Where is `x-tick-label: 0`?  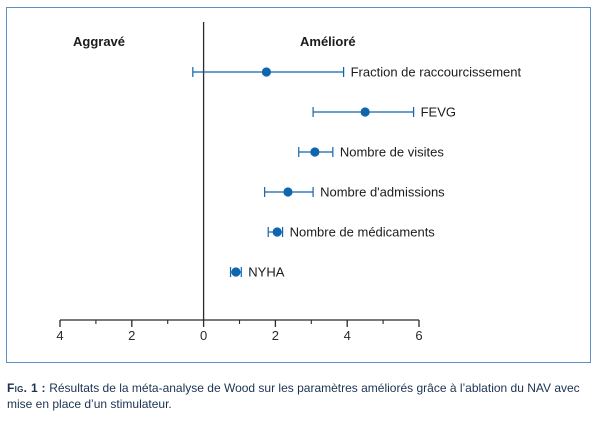
x-tick-label: 0 is located at coordinates (203, 335).